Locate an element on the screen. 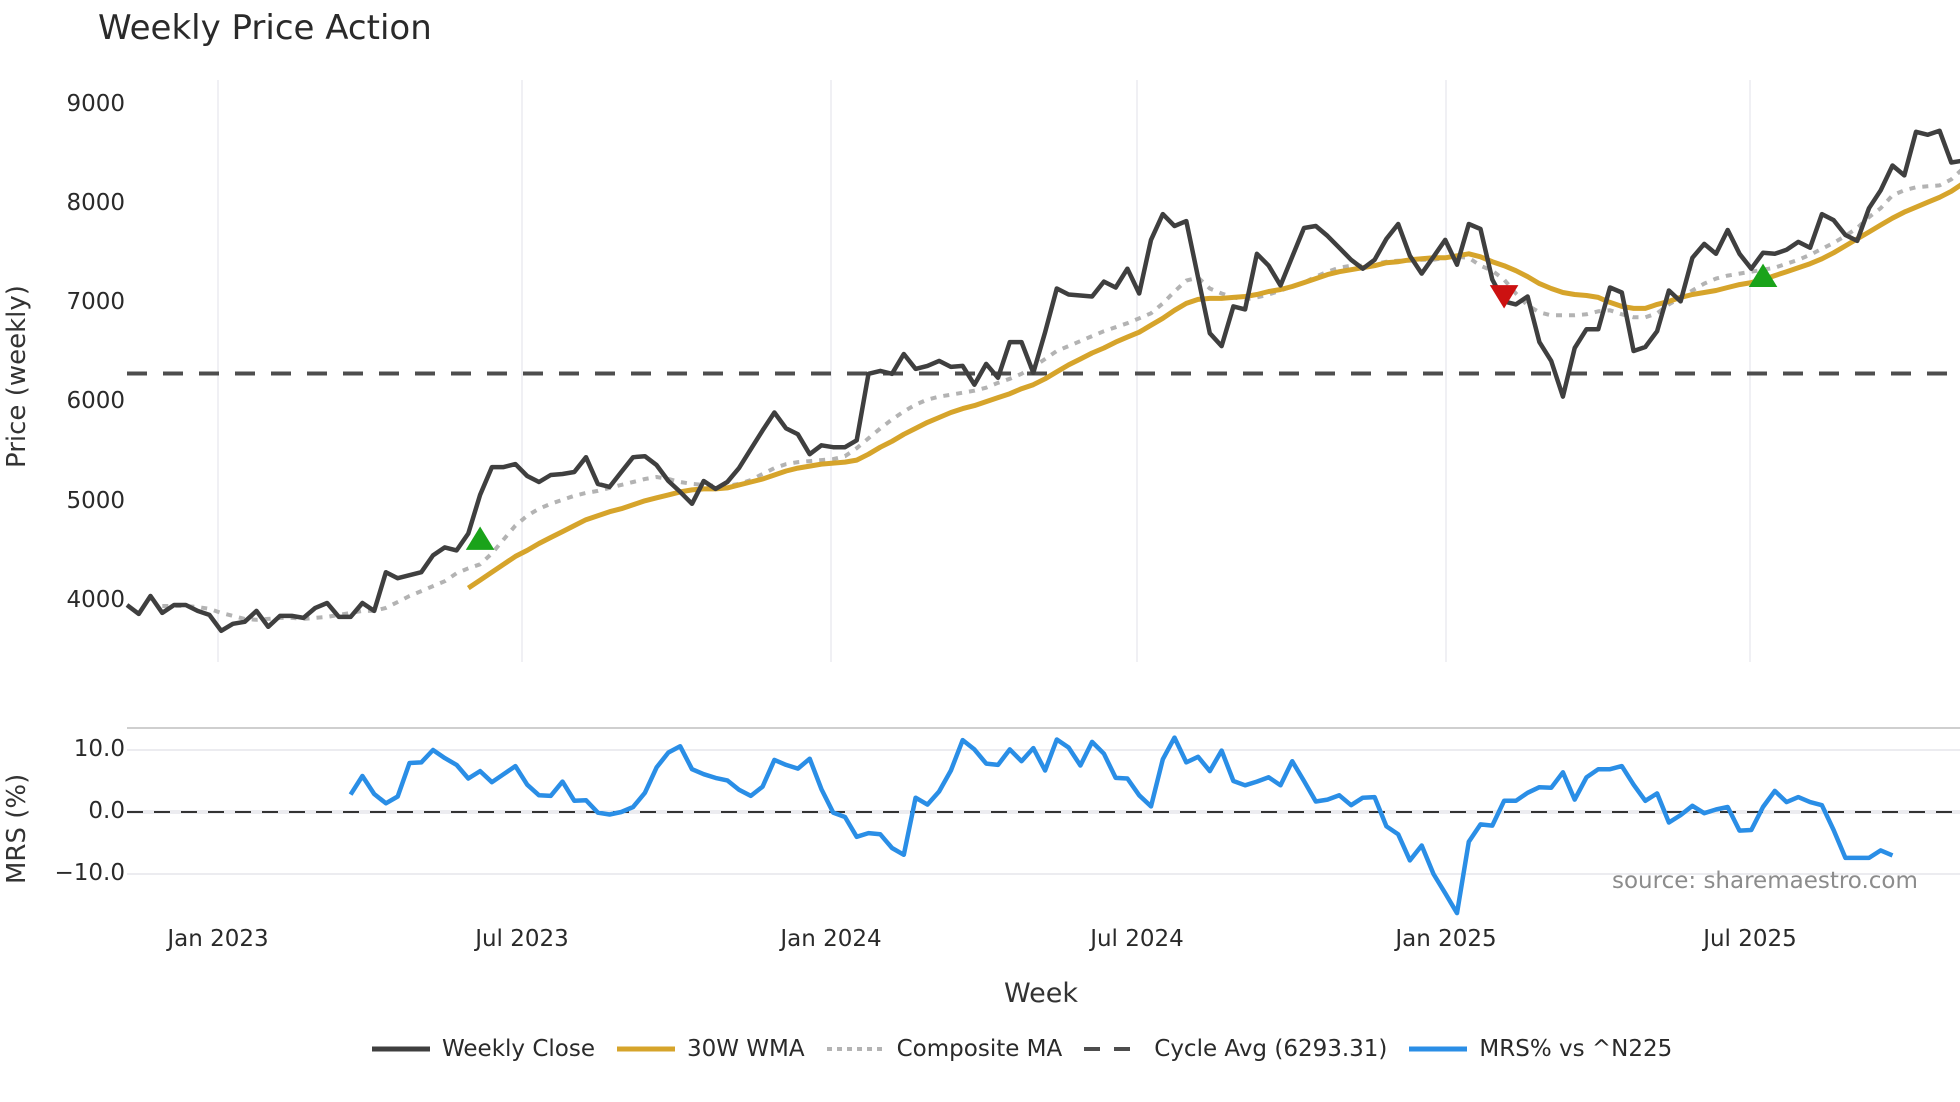 The height and width of the screenshot is (1102, 1960). mrs-ytick: 10.0 is located at coordinates (99, 749).